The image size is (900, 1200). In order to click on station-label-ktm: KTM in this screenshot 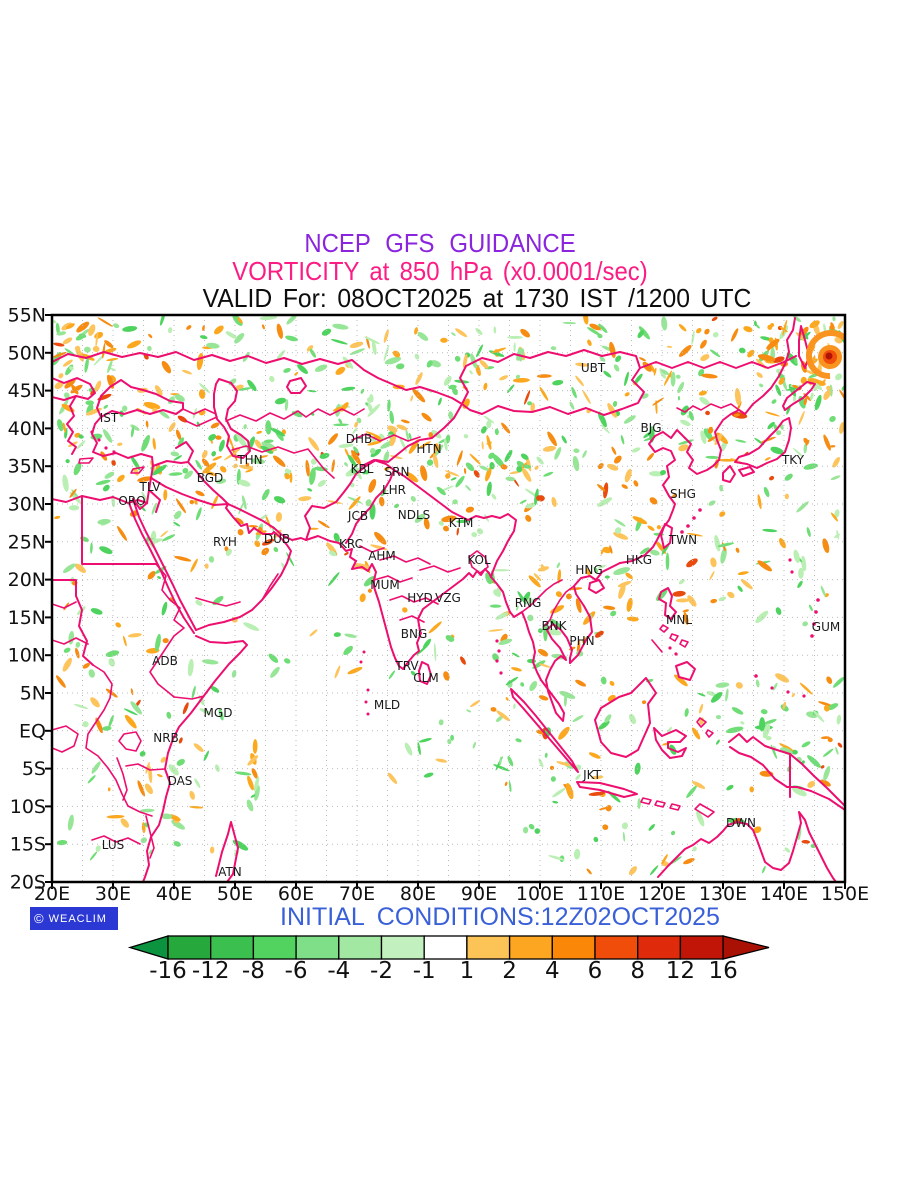, I will do `click(461, 523)`.